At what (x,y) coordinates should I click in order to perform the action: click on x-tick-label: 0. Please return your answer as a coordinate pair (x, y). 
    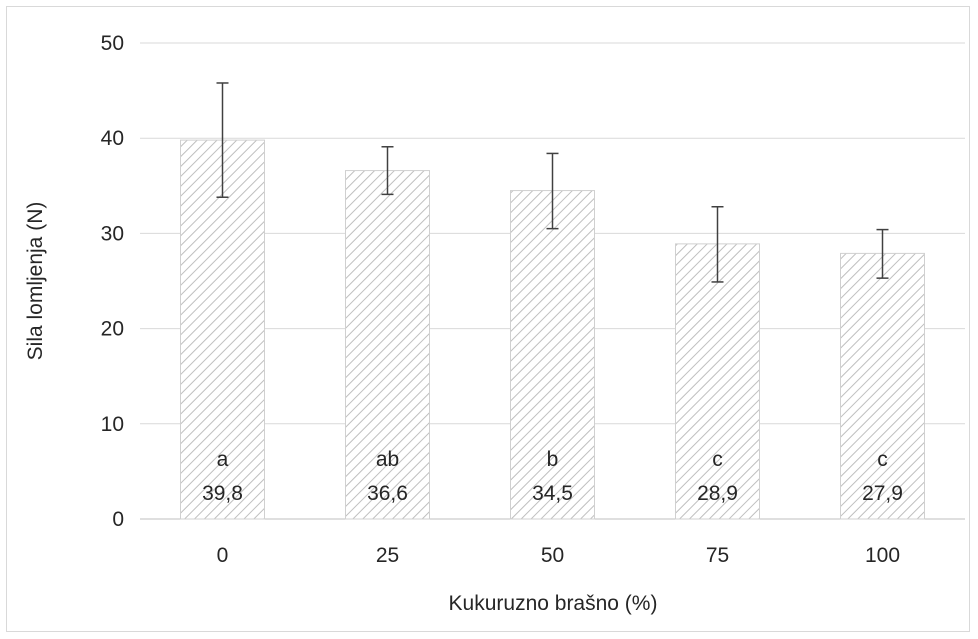
    Looking at the image, I should click on (223, 555).